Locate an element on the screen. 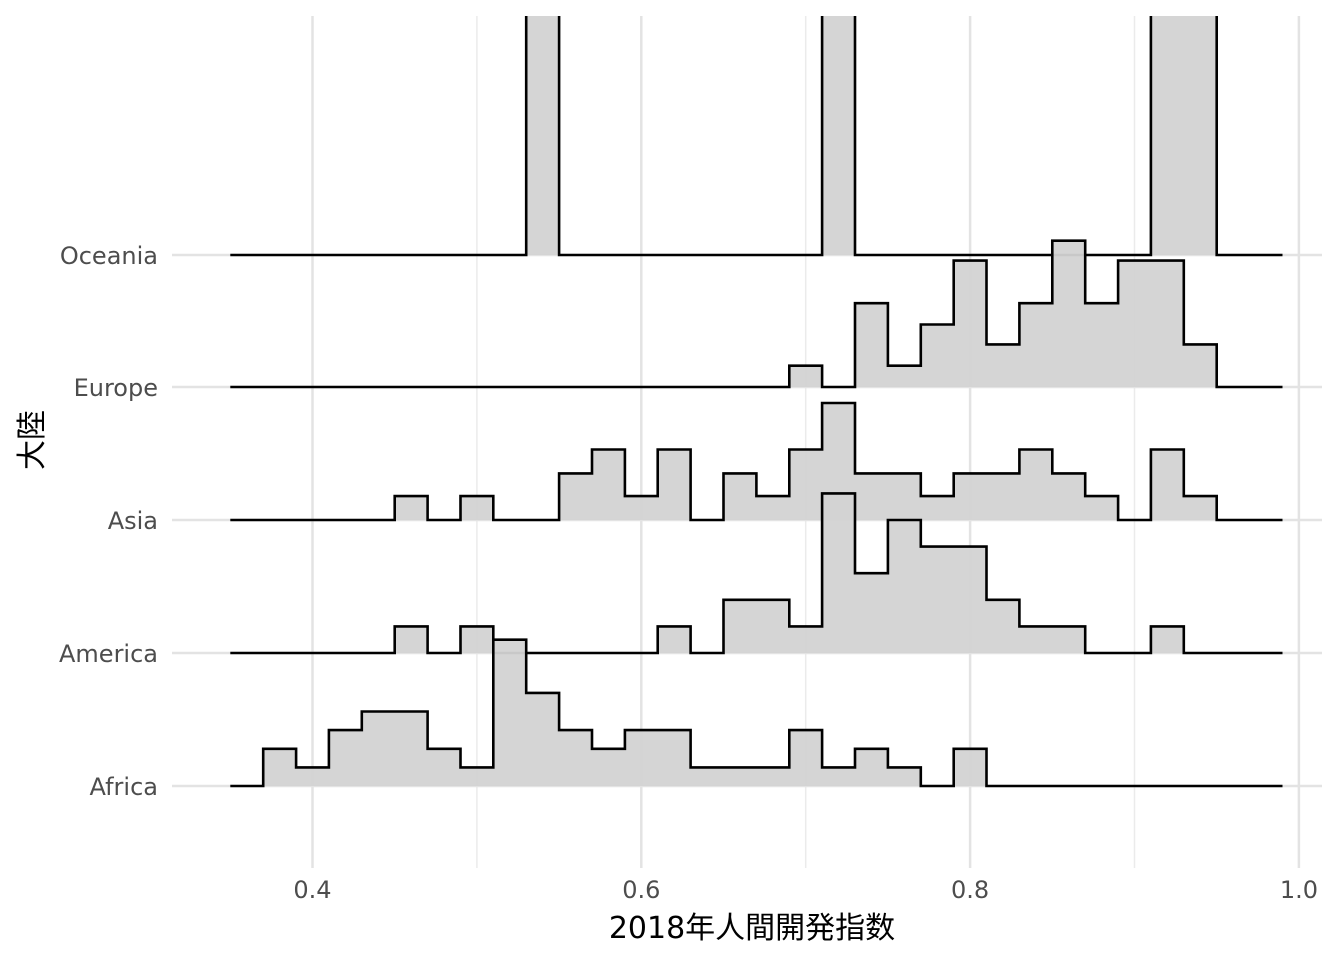 The height and width of the screenshot is (960, 1344). x-tick-label: 0.4 is located at coordinates (312, 890).